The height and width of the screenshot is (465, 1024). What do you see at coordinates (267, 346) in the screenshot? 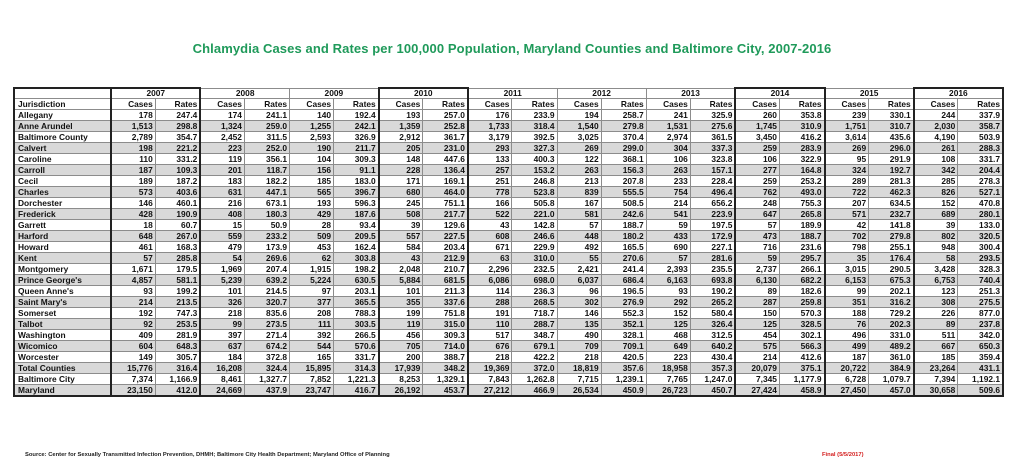
I see `rate-cell: 674.2` at bounding box center [267, 346].